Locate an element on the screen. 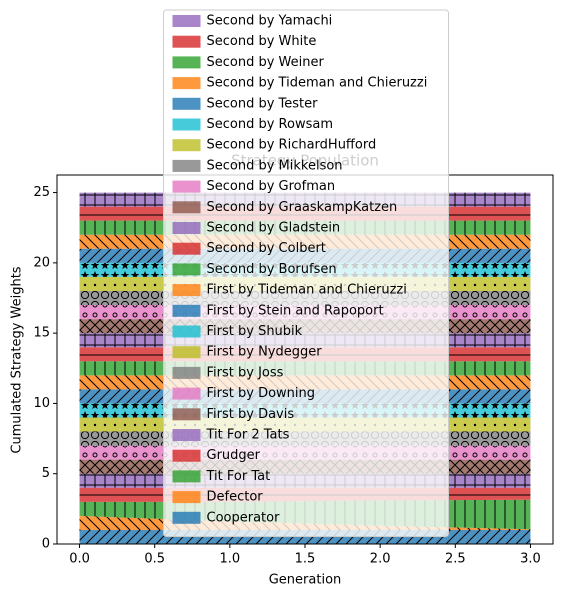  x-axis-label: Generation is located at coordinates (305, 580).